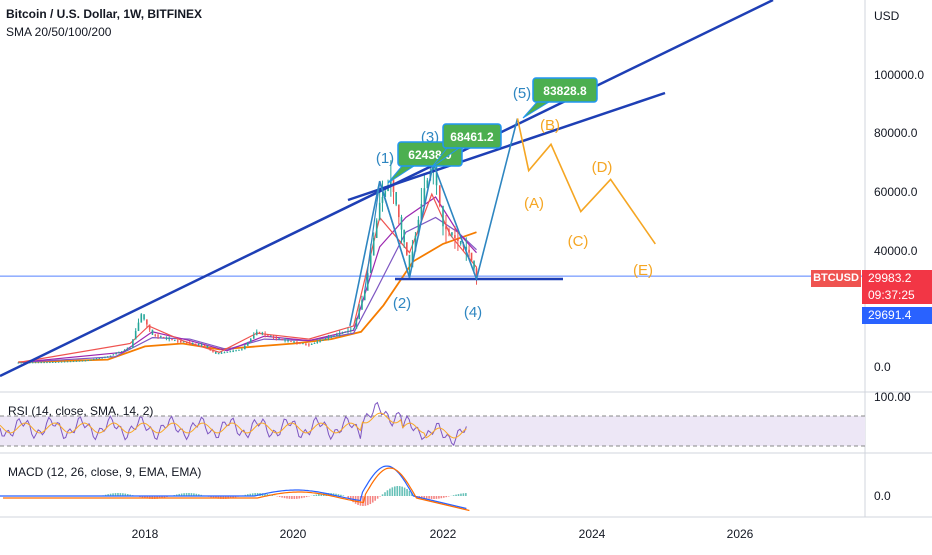  What do you see at coordinates (740, 534) in the screenshot?
I see `x-tick-2026: 2026` at bounding box center [740, 534].